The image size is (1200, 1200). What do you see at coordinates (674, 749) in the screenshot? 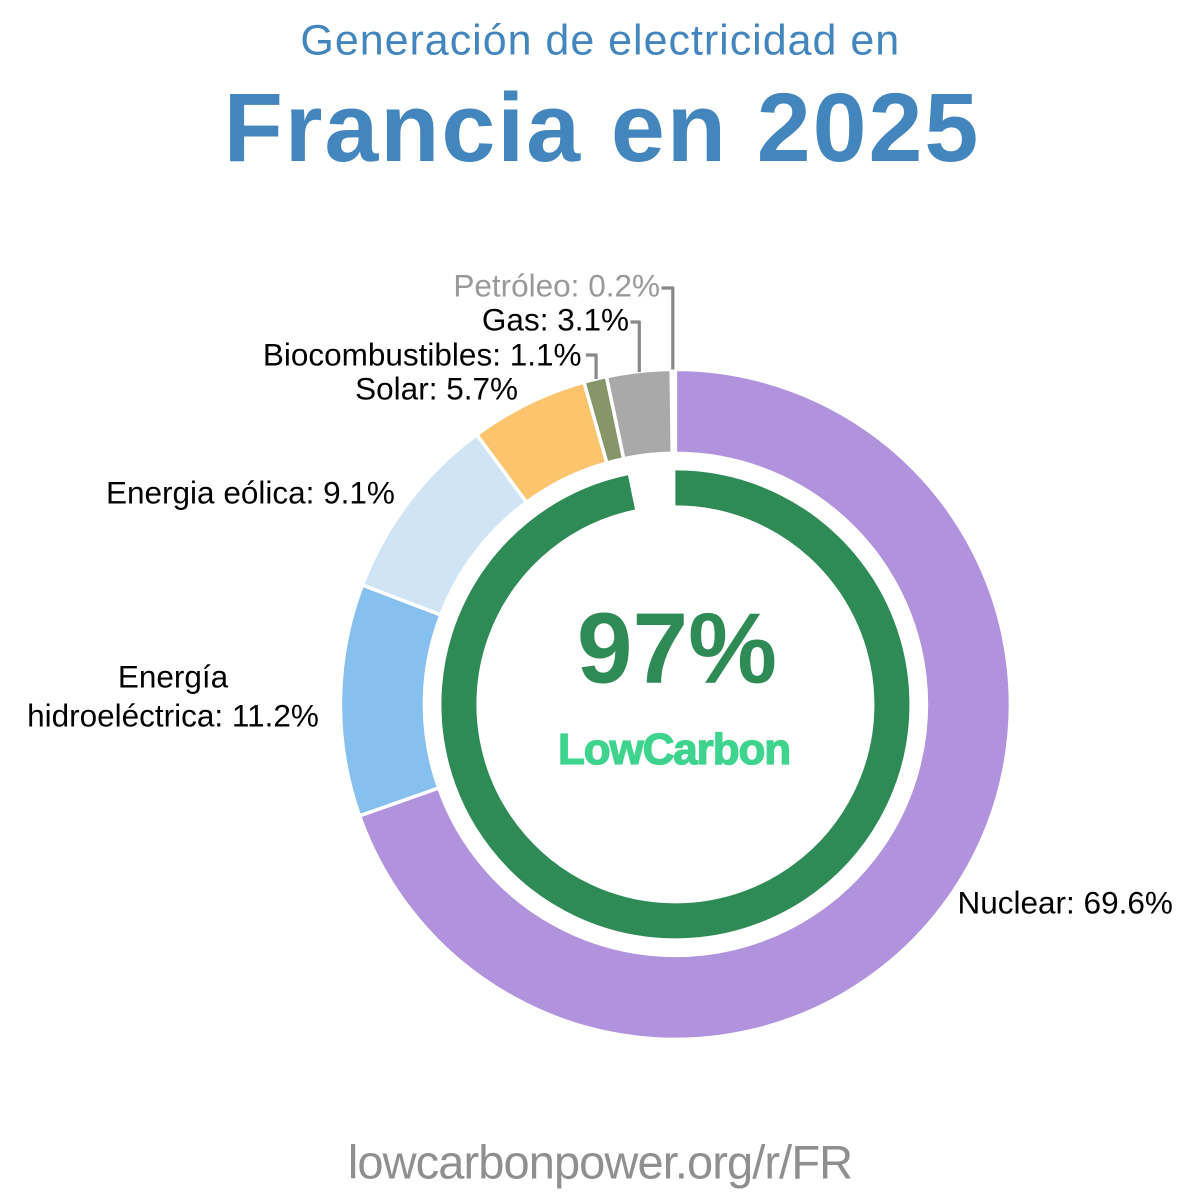
I see `svg-text: LowCarbon` at bounding box center [674, 749].